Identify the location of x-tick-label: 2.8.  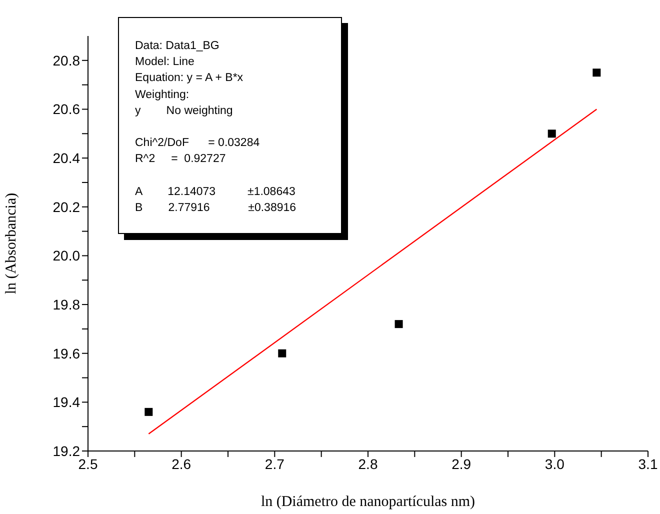
(368, 464).